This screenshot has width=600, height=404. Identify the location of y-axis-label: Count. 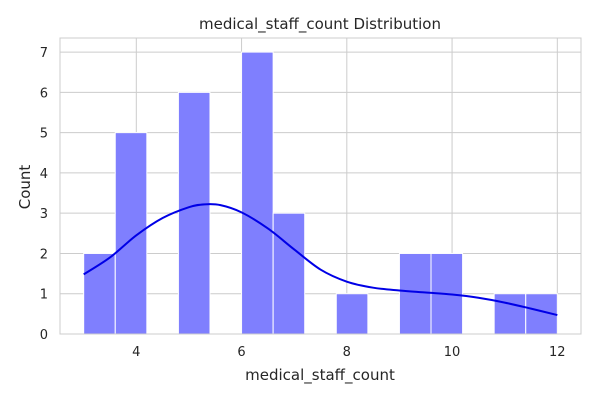
(25, 187).